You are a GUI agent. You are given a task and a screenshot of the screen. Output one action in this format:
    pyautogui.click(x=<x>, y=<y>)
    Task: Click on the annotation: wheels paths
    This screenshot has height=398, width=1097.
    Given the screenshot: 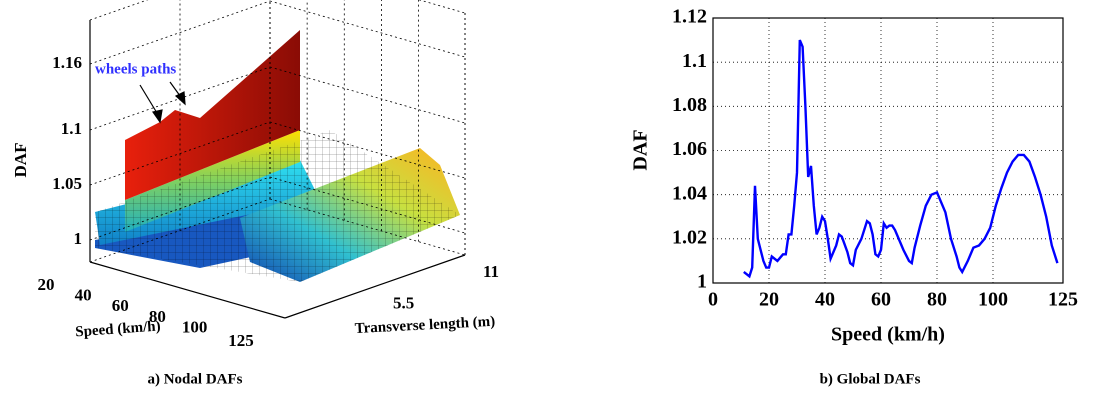 What is the action you would take?
    pyautogui.click(x=135, y=69)
    